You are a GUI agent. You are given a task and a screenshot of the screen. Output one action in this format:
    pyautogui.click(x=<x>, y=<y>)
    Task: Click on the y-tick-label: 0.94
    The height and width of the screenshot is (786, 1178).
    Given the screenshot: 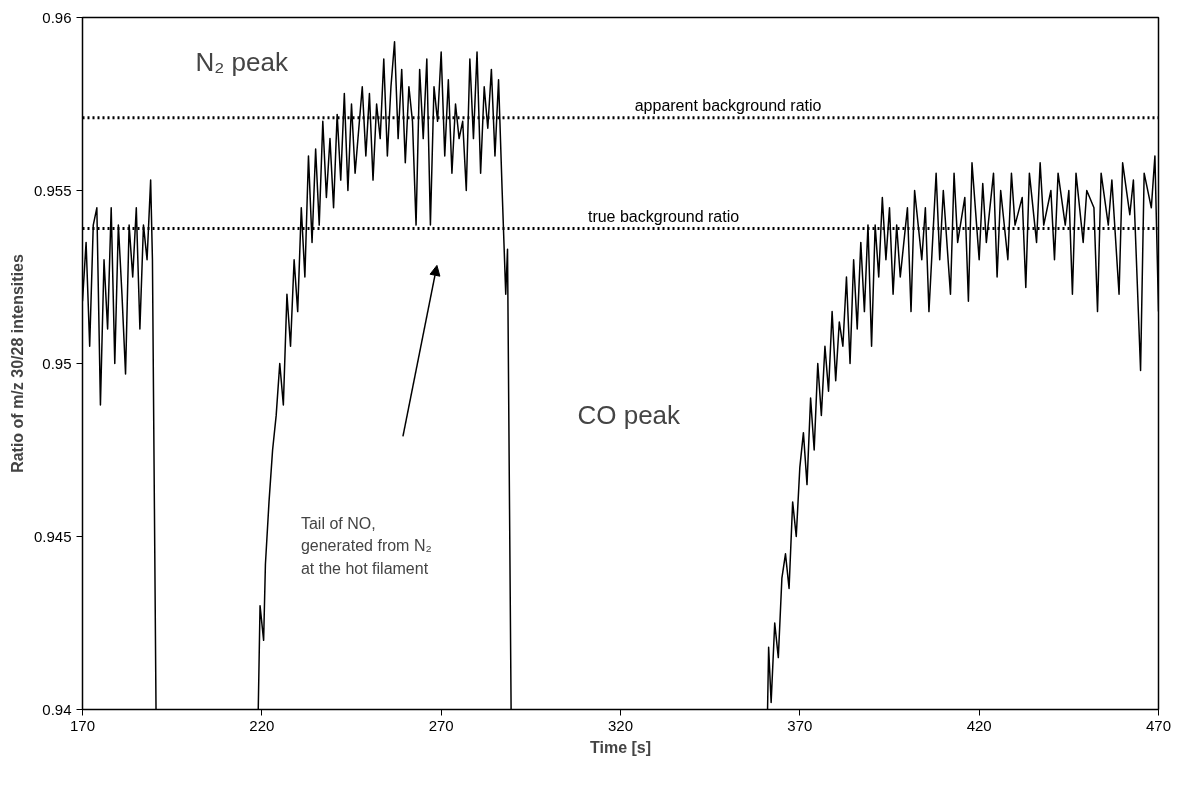 What is the action you would take?
    pyautogui.click(x=57, y=709)
    